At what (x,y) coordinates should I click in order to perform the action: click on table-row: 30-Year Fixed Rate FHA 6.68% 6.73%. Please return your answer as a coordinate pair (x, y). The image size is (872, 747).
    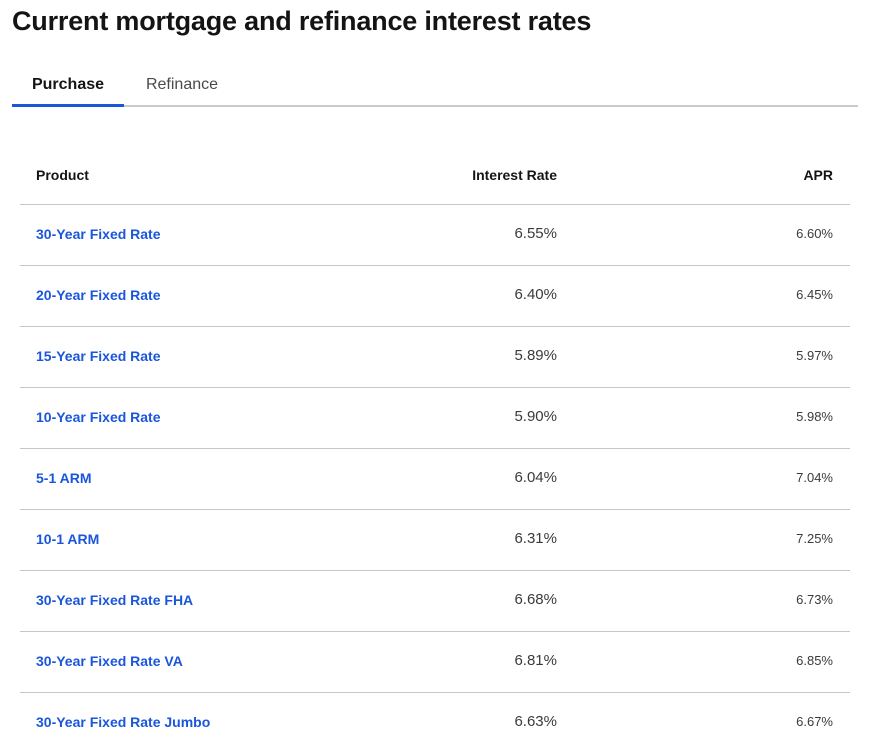
    Looking at the image, I should click on (435, 601).